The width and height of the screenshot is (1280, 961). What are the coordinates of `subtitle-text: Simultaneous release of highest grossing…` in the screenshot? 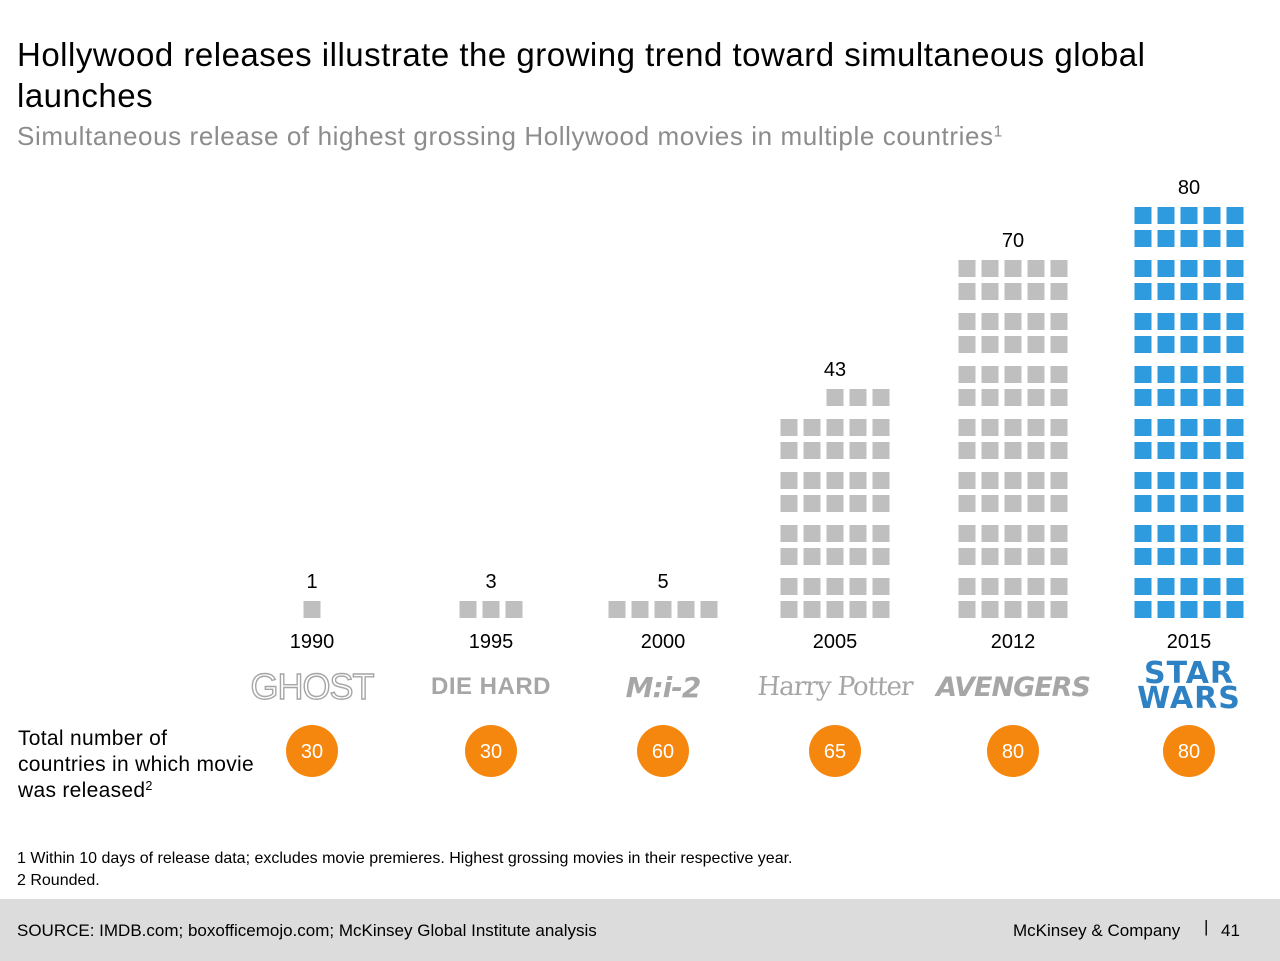 It's located at (505, 136).